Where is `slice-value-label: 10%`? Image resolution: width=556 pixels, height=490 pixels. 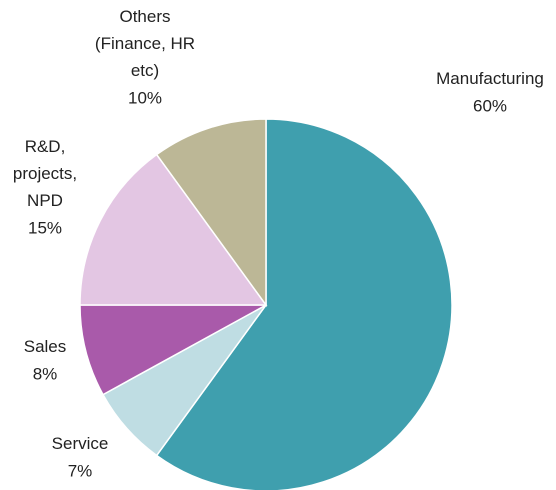
slice-value-label: 10% is located at coordinates (145, 97).